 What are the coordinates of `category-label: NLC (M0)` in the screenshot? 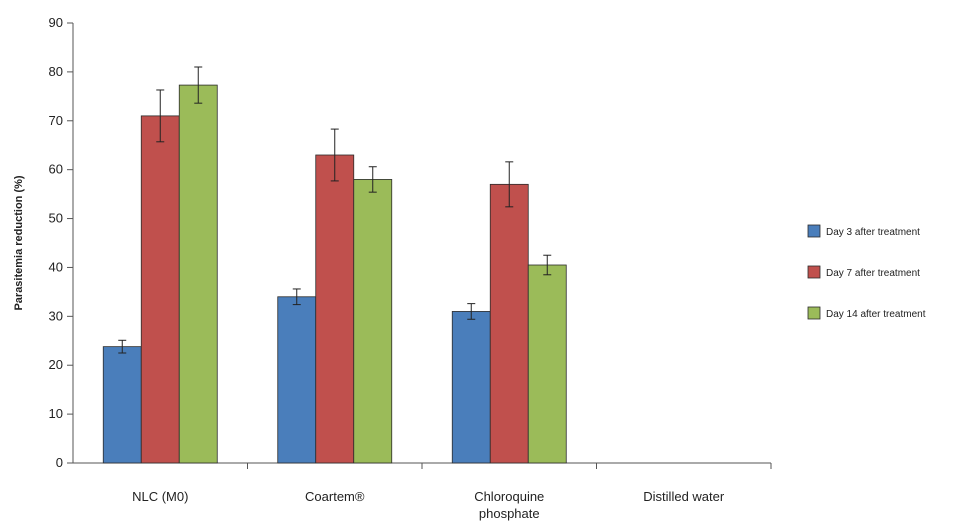 It's located at (160, 496).